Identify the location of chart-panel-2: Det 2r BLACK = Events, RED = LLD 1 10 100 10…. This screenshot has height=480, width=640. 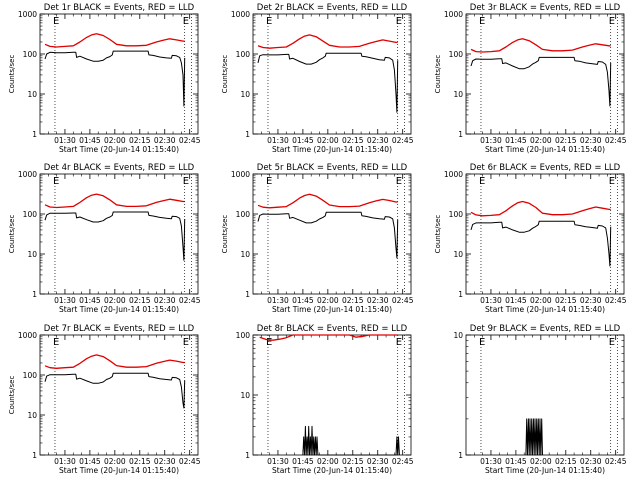
(317, 78).